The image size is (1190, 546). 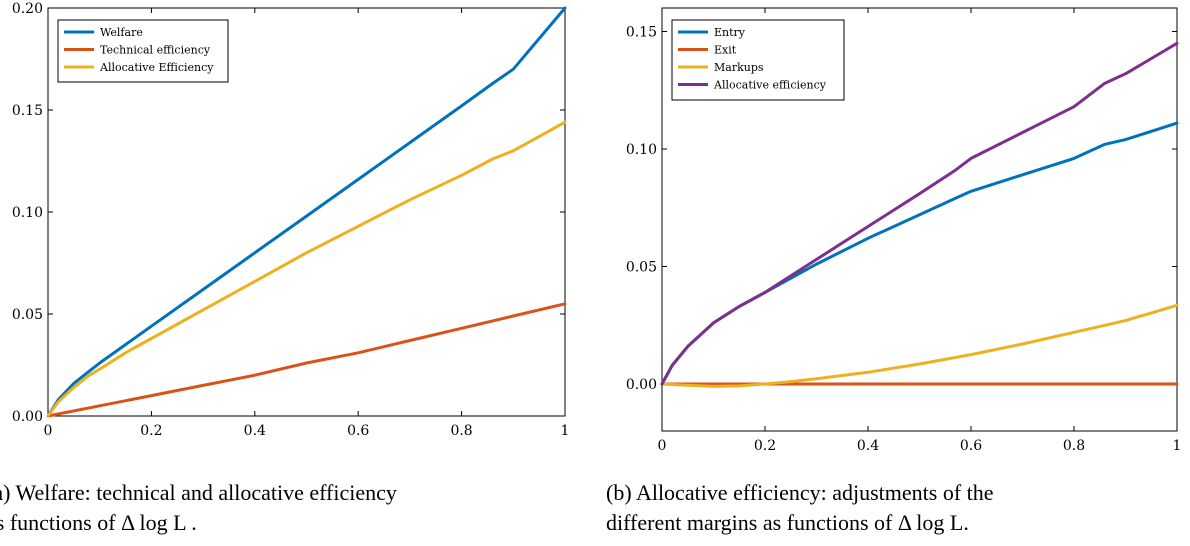 What do you see at coordinates (641, 268) in the screenshot?
I see `y-tick-label-b: 0.05` at bounding box center [641, 268].